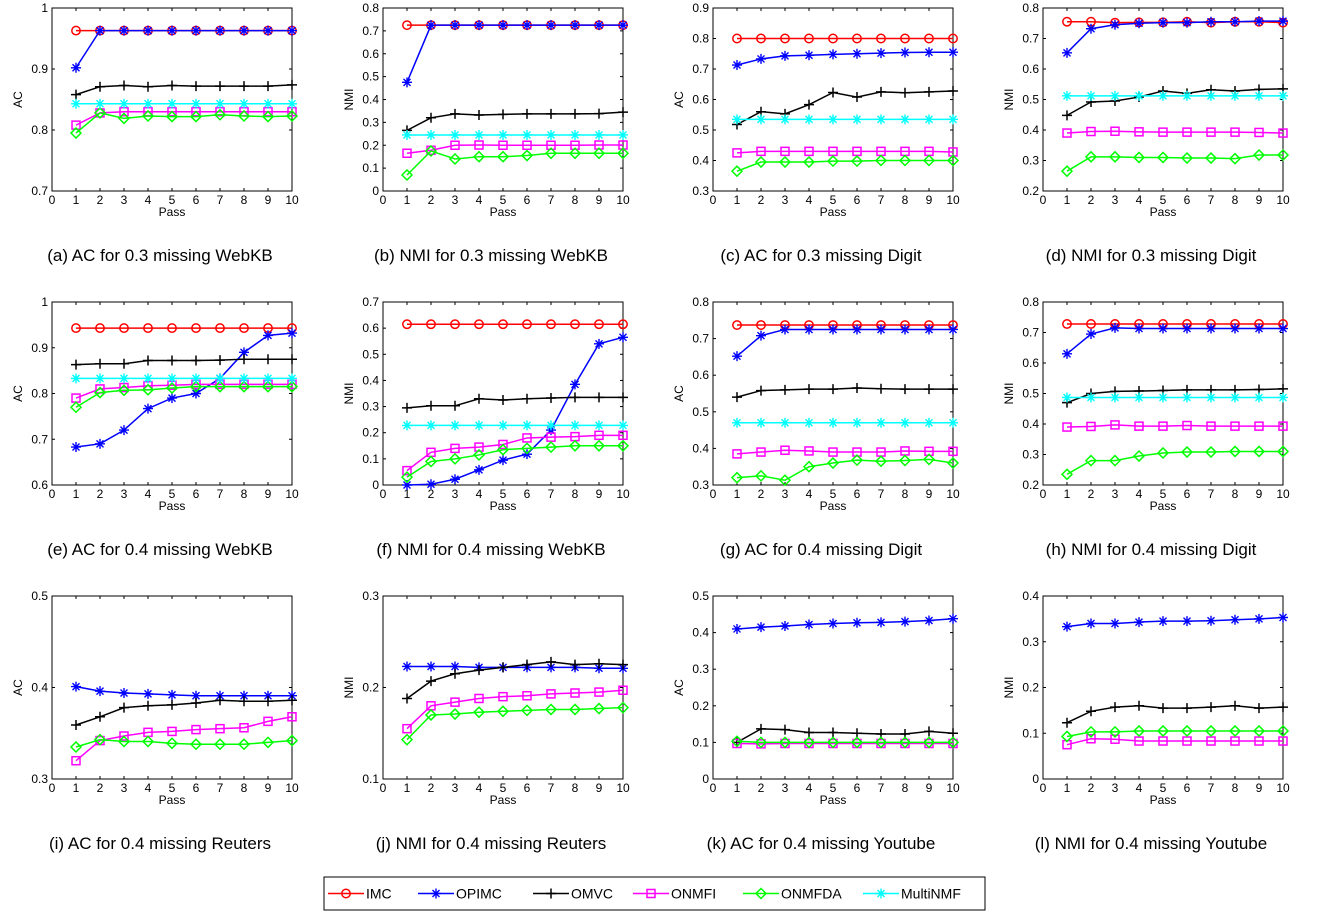  Describe the element at coordinates (912, 894) in the screenshot. I see `legend-entry-multinmf: MultiNMF` at that location.